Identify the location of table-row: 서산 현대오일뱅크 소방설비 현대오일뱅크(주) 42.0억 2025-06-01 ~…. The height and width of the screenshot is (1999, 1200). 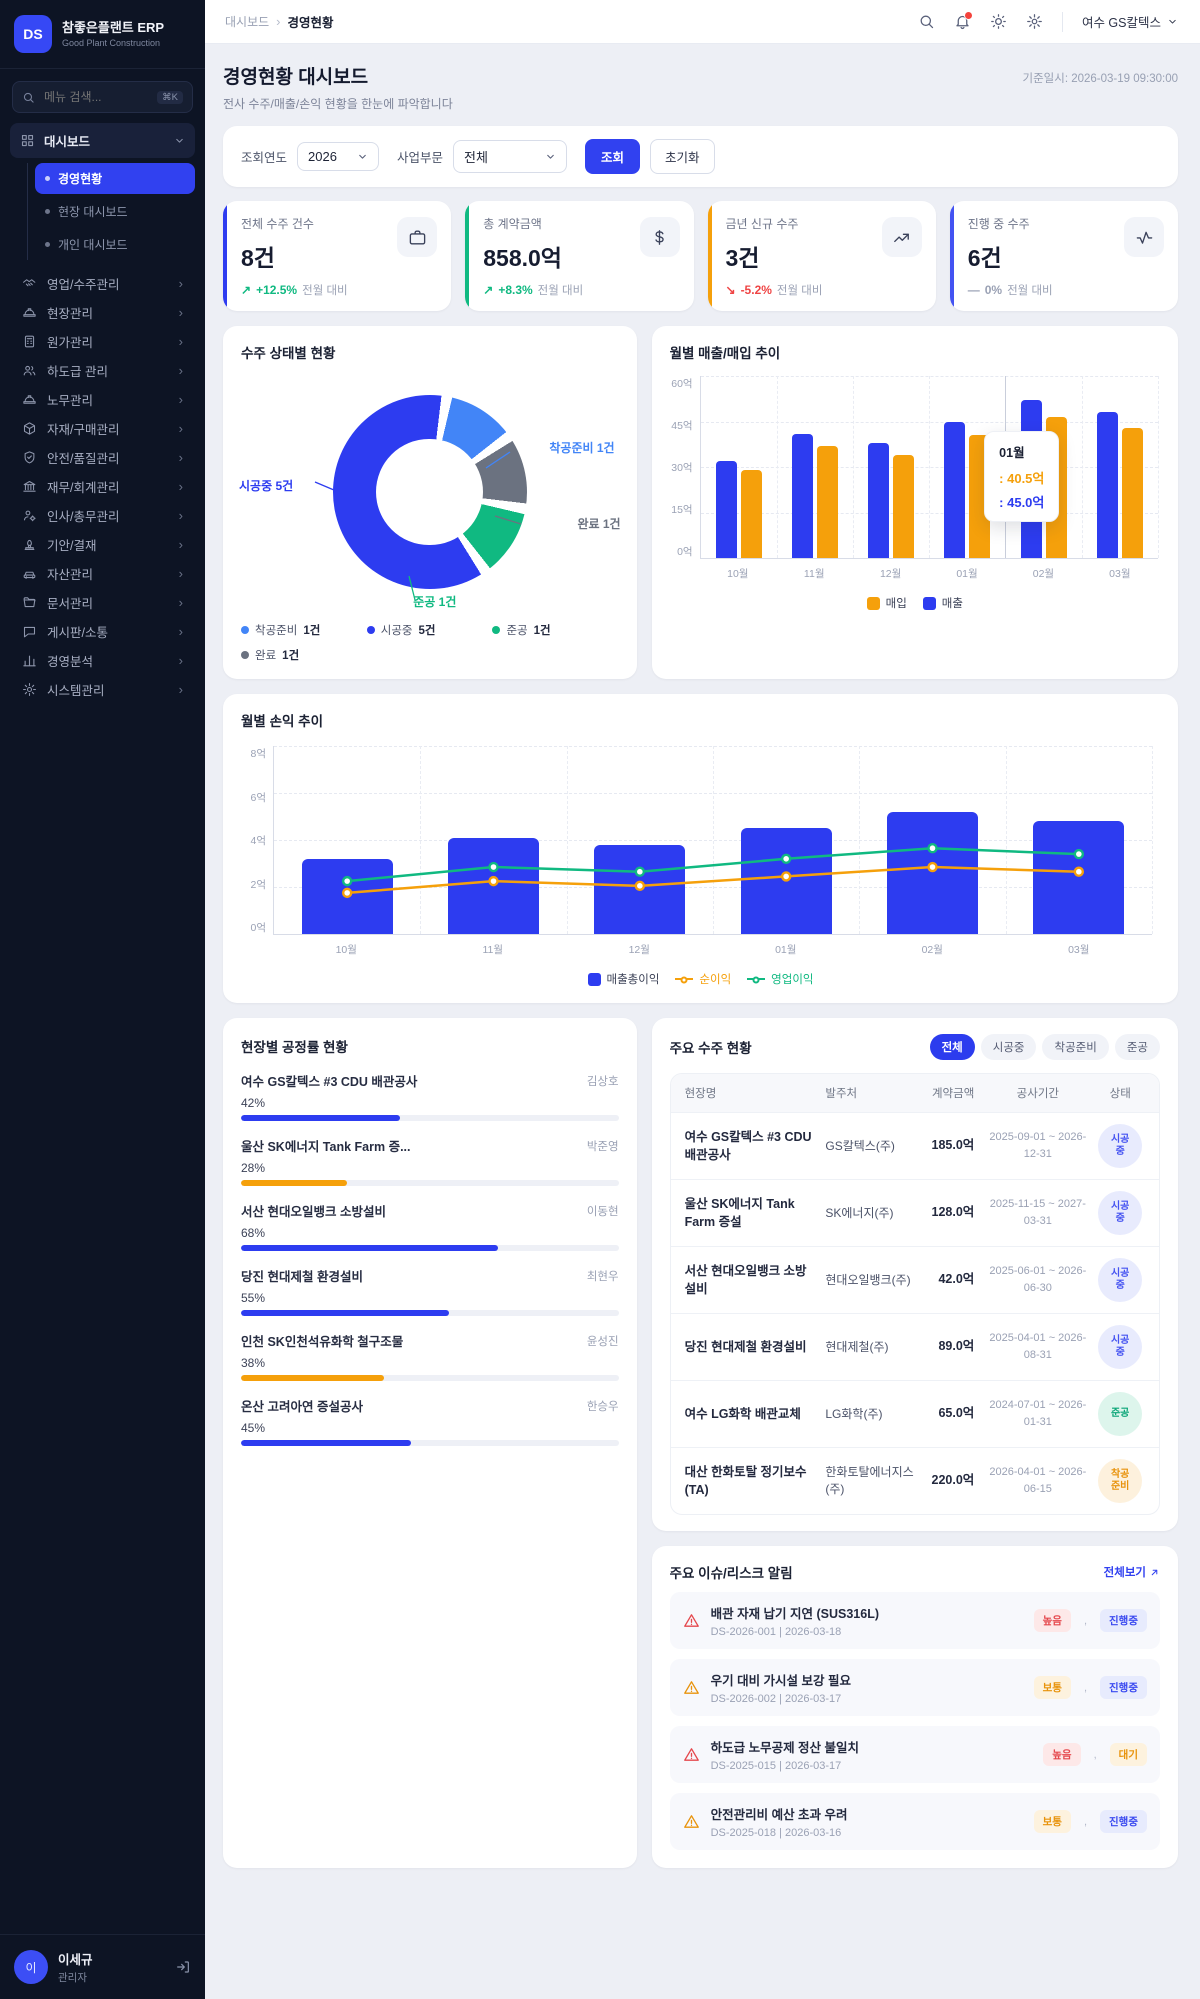
(914, 1279).